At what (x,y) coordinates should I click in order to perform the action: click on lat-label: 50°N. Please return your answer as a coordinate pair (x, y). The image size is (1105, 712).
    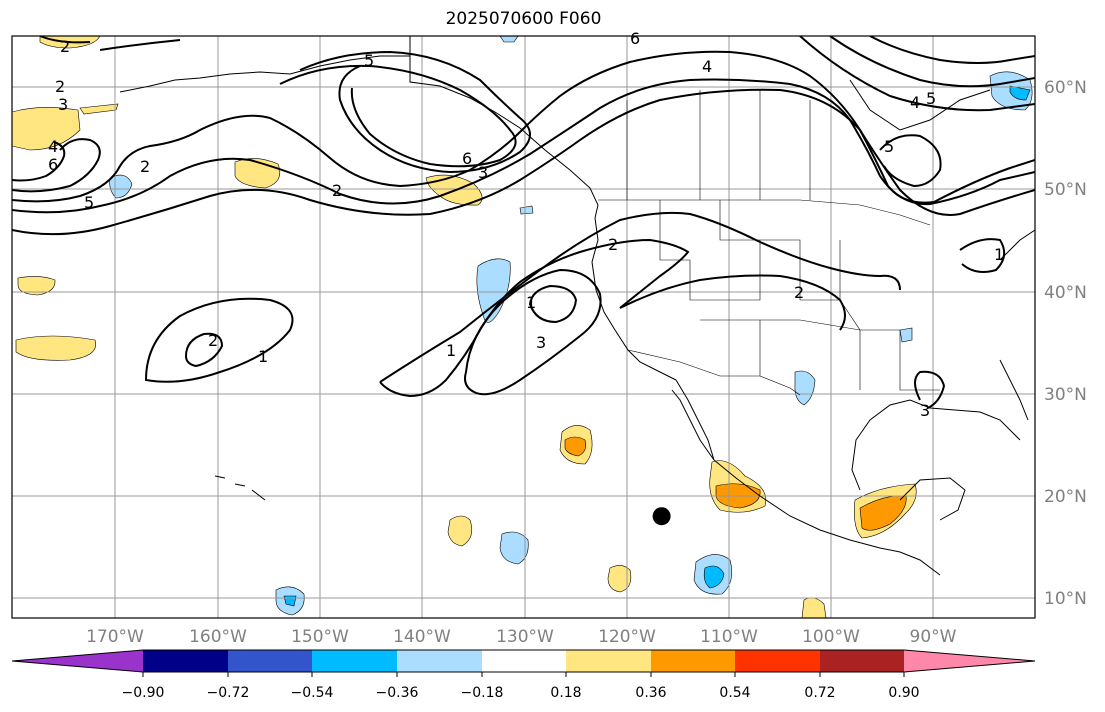
    Looking at the image, I should click on (1065, 190).